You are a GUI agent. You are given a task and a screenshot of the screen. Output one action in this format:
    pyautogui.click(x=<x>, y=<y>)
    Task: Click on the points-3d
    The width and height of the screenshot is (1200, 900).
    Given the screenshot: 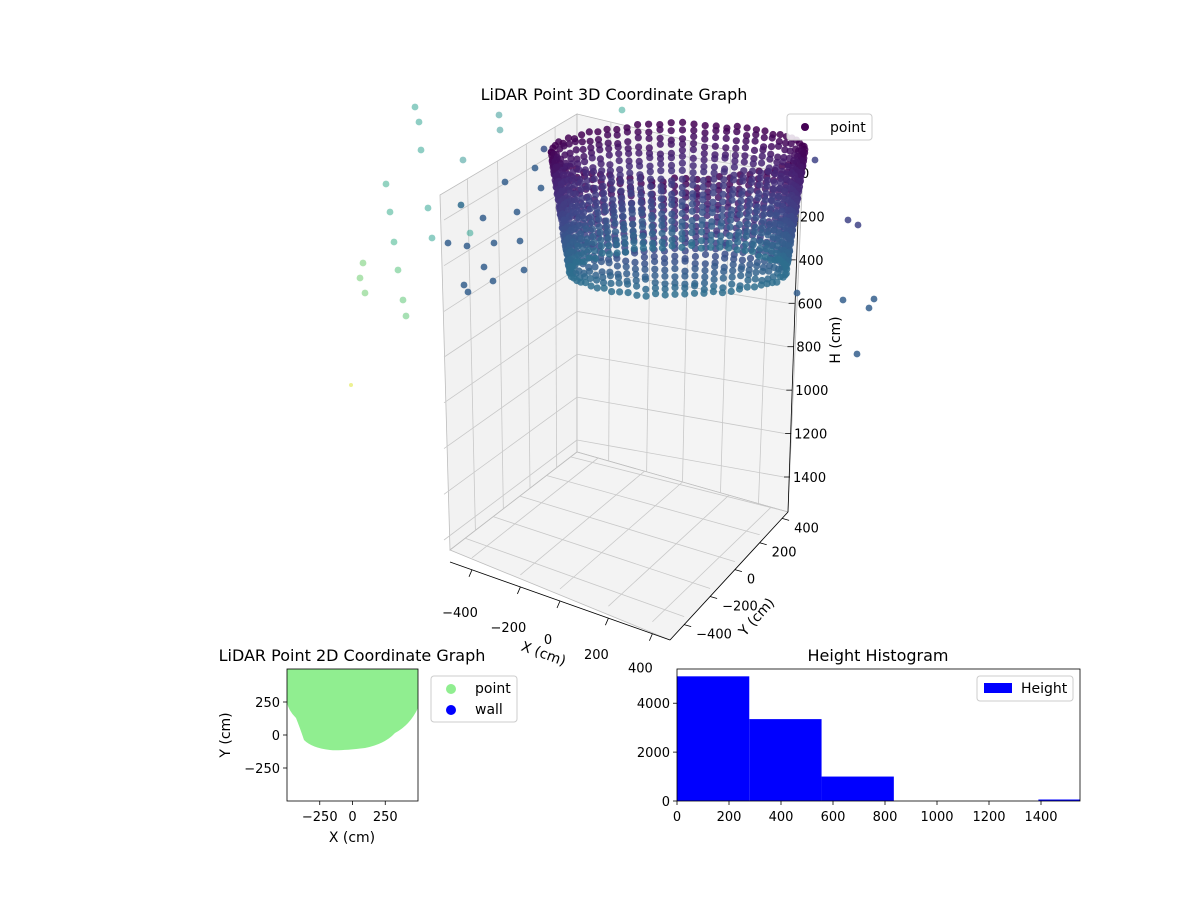 What is the action you would take?
    pyautogui.click(x=613, y=245)
    